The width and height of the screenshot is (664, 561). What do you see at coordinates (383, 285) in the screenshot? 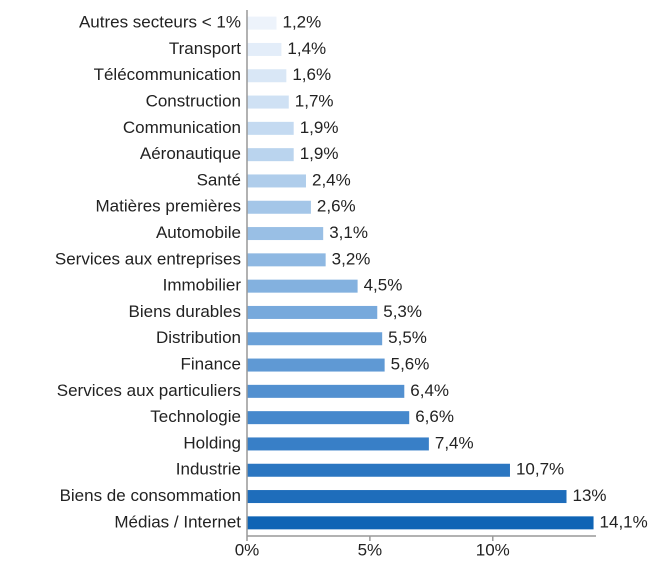
I see `value-label: 4,5%` at bounding box center [383, 285].